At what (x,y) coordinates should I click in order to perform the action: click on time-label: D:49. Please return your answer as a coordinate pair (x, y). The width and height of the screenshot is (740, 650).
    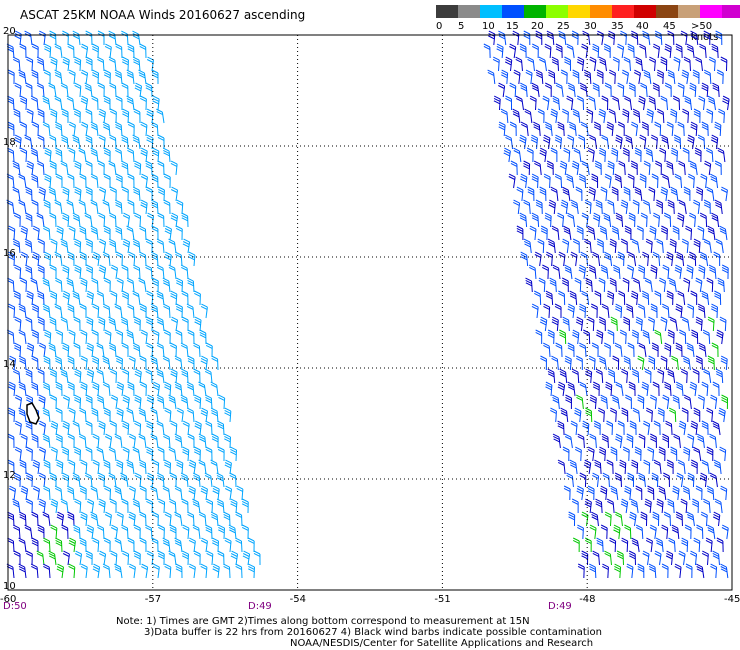
    Looking at the image, I should click on (260, 606).